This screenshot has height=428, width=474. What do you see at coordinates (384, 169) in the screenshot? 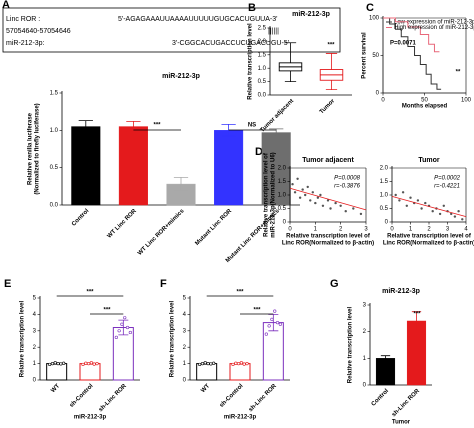
I see `y-tick-label: 2.0` at bounding box center [384, 169].